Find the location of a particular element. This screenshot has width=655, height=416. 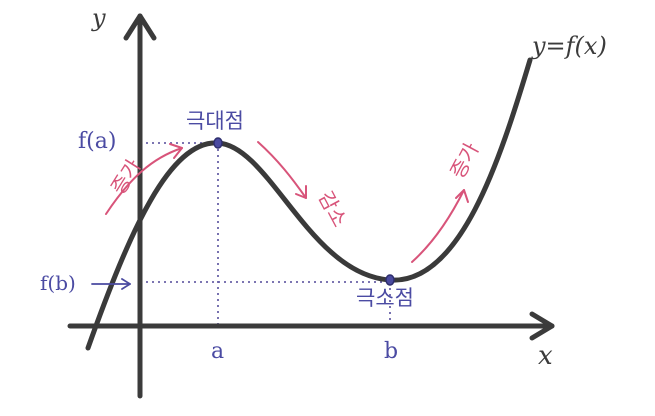

tick-b-label: b is located at coordinates (391, 351).